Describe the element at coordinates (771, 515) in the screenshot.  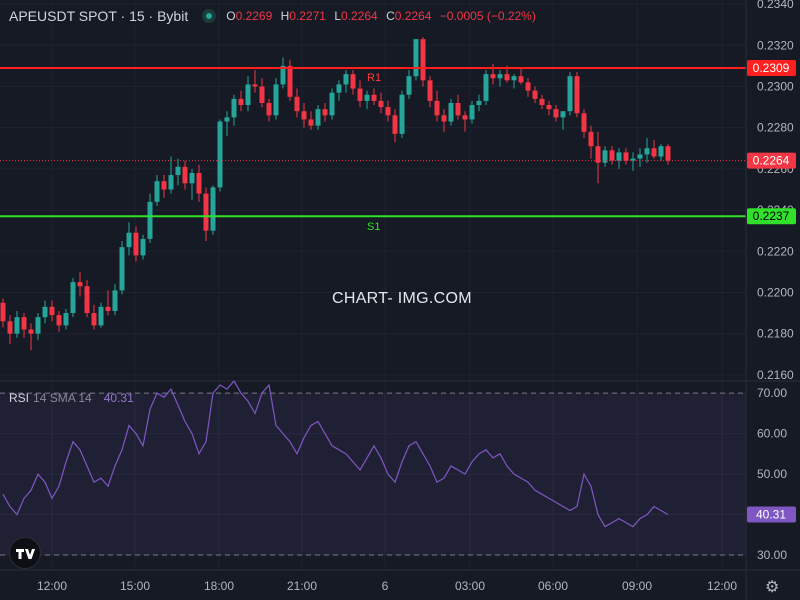
I see `rsi-value-badge-text: 40.31` at that location.